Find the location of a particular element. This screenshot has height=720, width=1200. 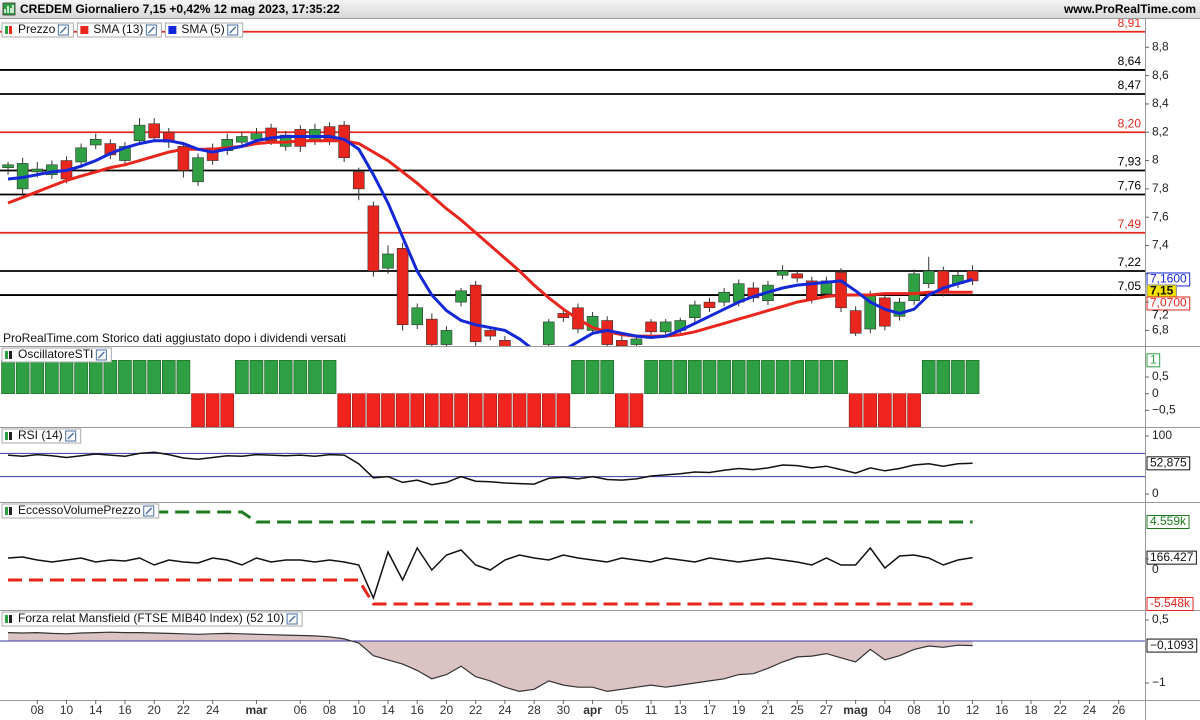

legend-label: RSI (14) is located at coordinates (40, 435).